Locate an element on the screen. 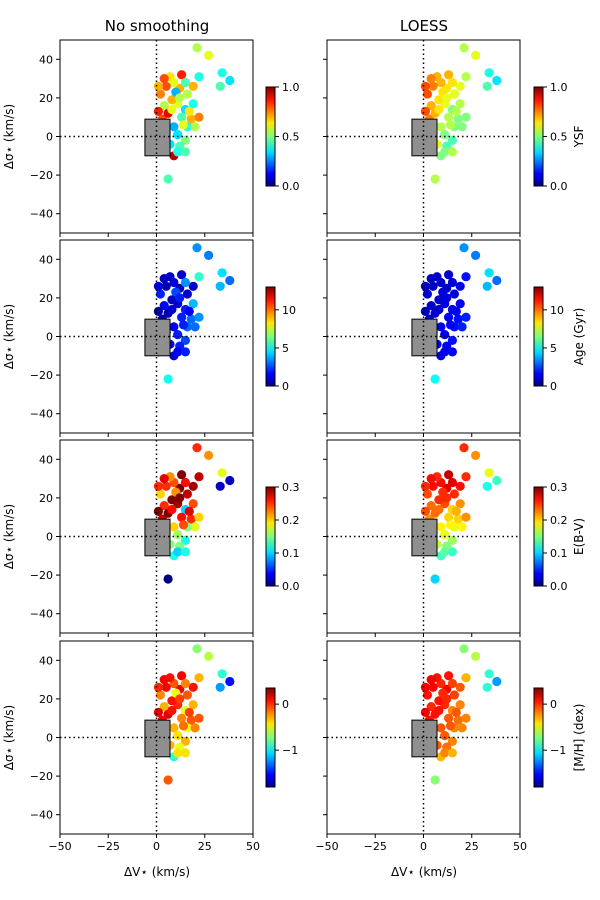 The height and width of the screenshot is (900, 600). colorbar: −1 0 [M/H] (dex) is located at coordinates (559, 737).